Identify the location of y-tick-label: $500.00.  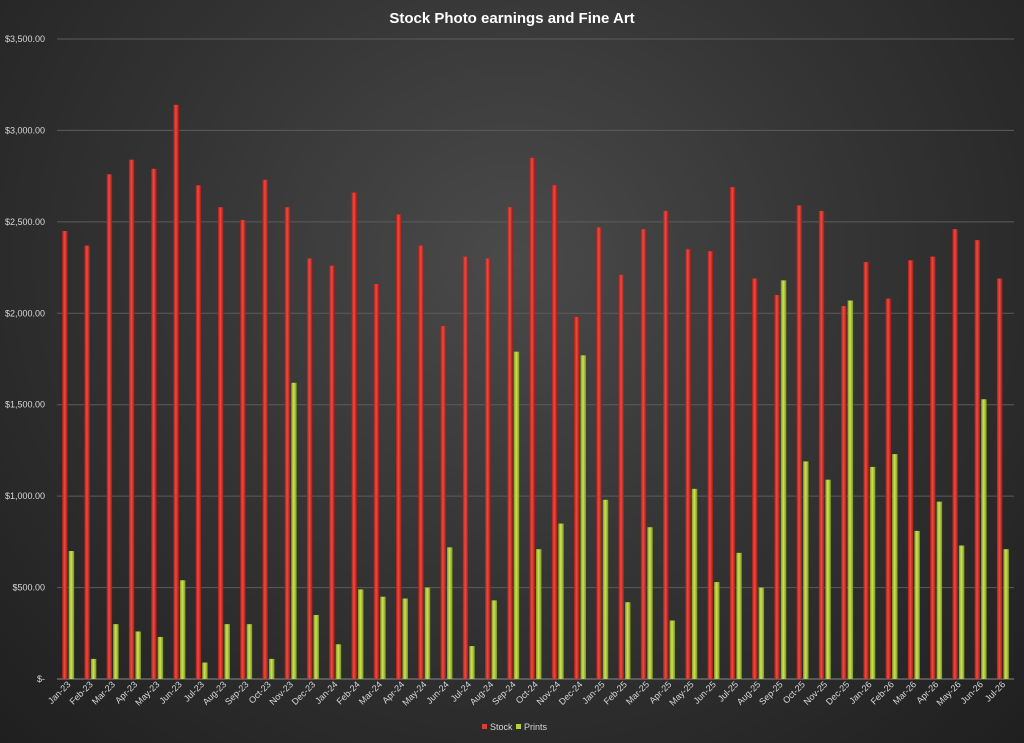
(28, 588).